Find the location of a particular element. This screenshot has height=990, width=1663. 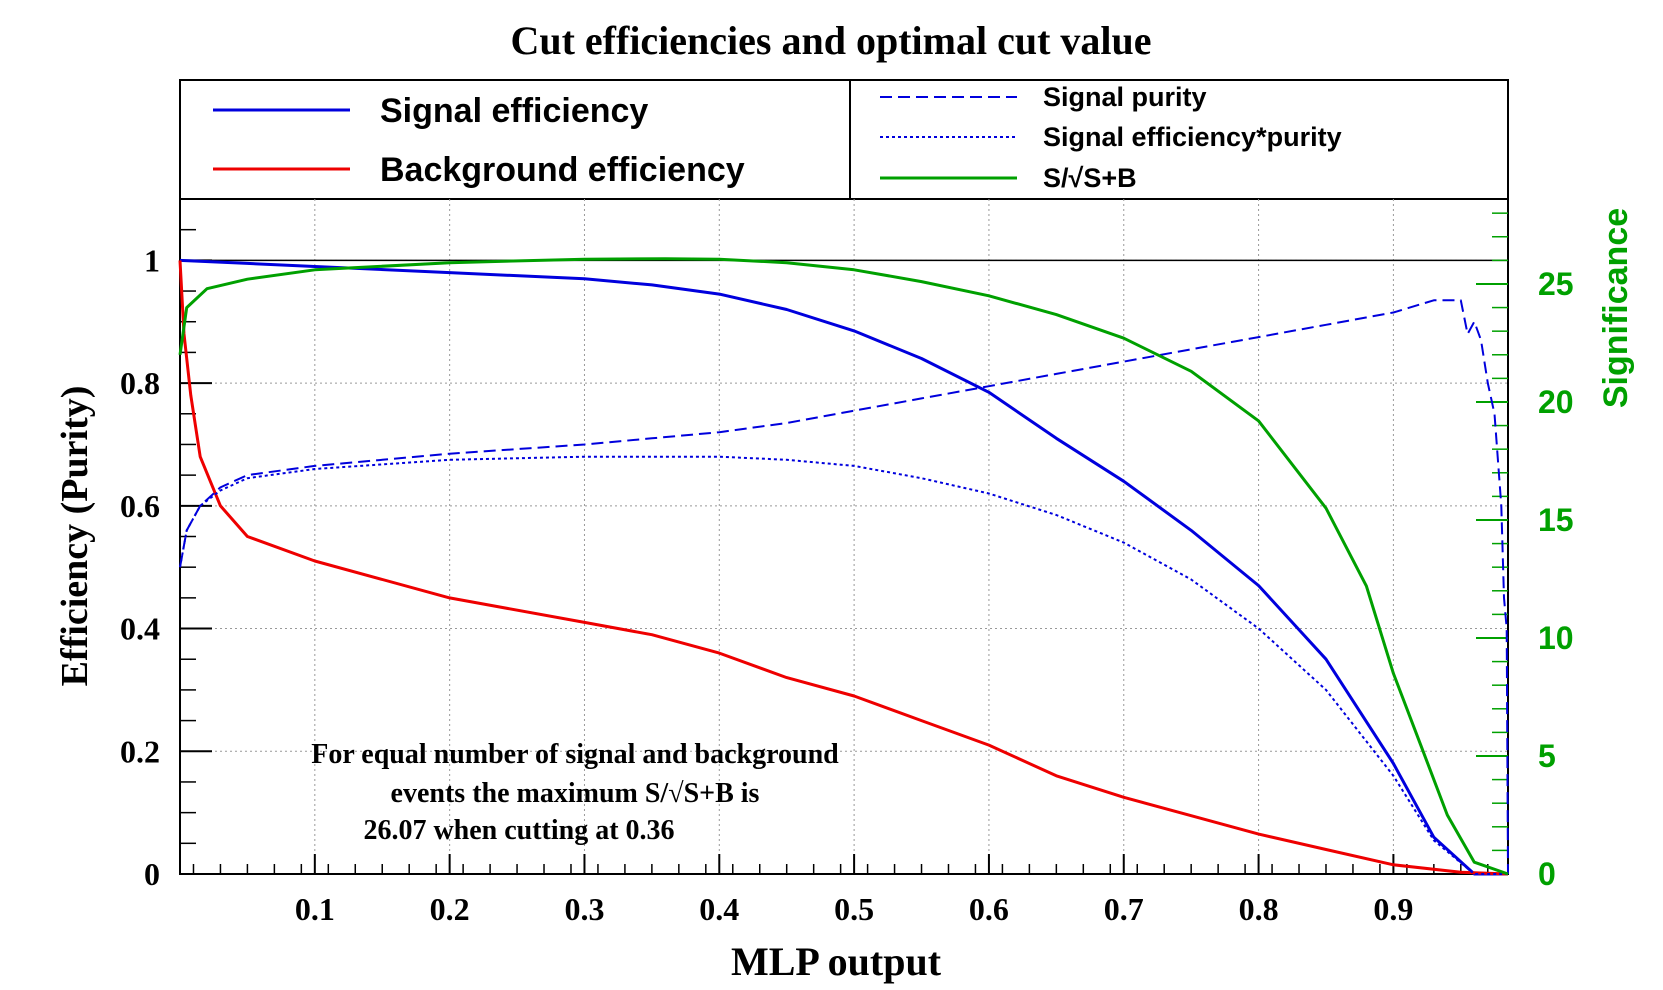

y-tick-label: 0.6 is located at coordinates (140, 506).